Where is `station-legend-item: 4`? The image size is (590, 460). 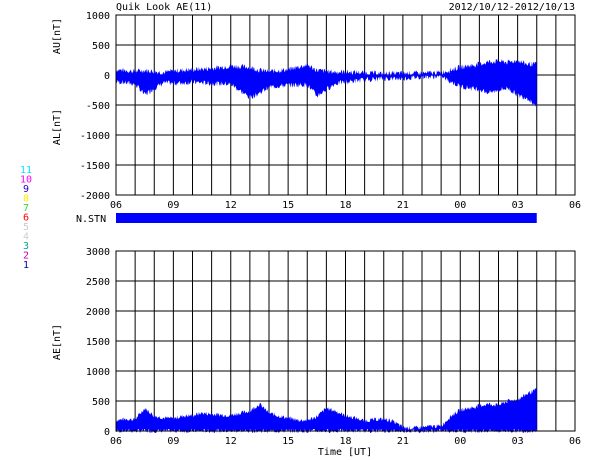
station-legend-item: 4 is located at coordinates (26, 237).